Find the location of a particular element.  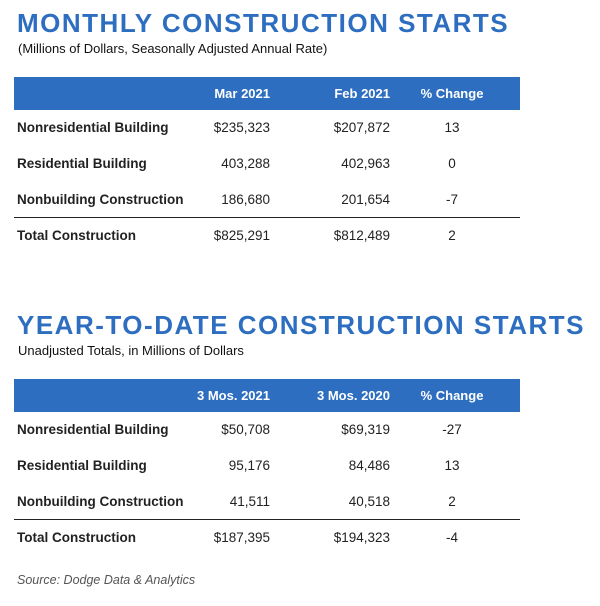

column-header: 3 Mos. 2020 is located at coordinates (353, 395).